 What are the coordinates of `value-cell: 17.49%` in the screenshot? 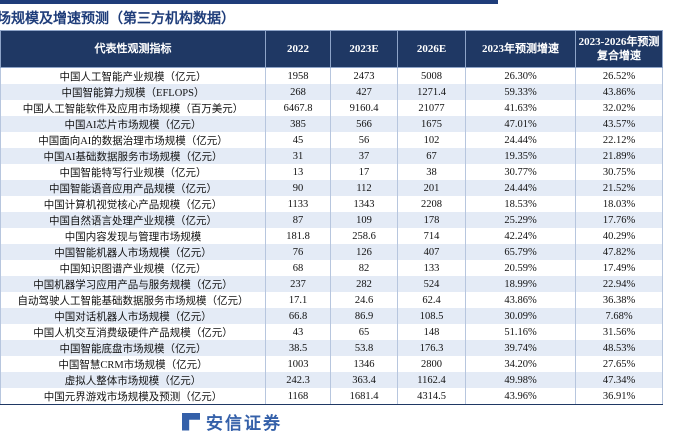 It's located at (619, 268).